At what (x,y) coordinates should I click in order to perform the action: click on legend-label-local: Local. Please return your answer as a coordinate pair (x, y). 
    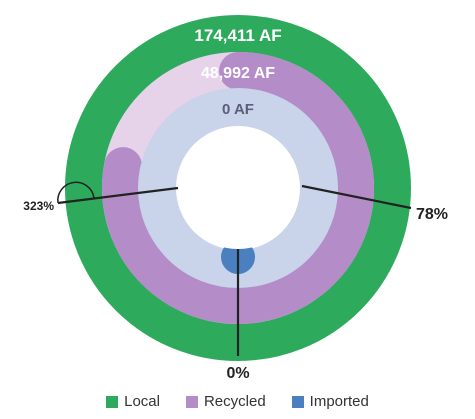
    Looking at the image, I should click on (142, 401).